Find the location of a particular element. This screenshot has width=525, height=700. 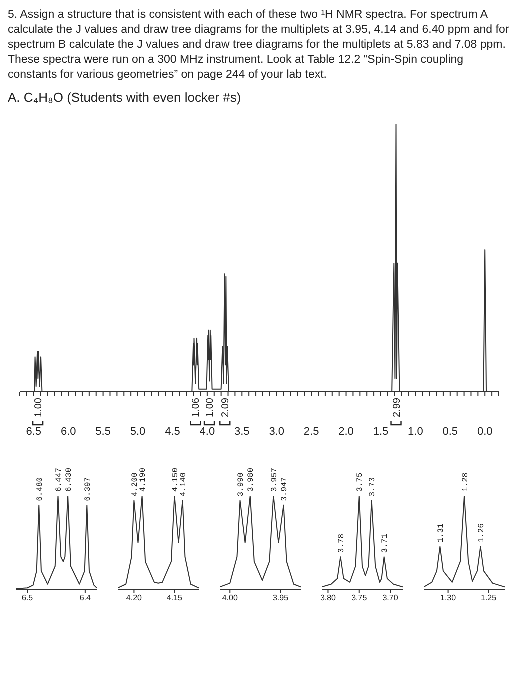

annotation: 1.31 is located at coordinates (441, 533).